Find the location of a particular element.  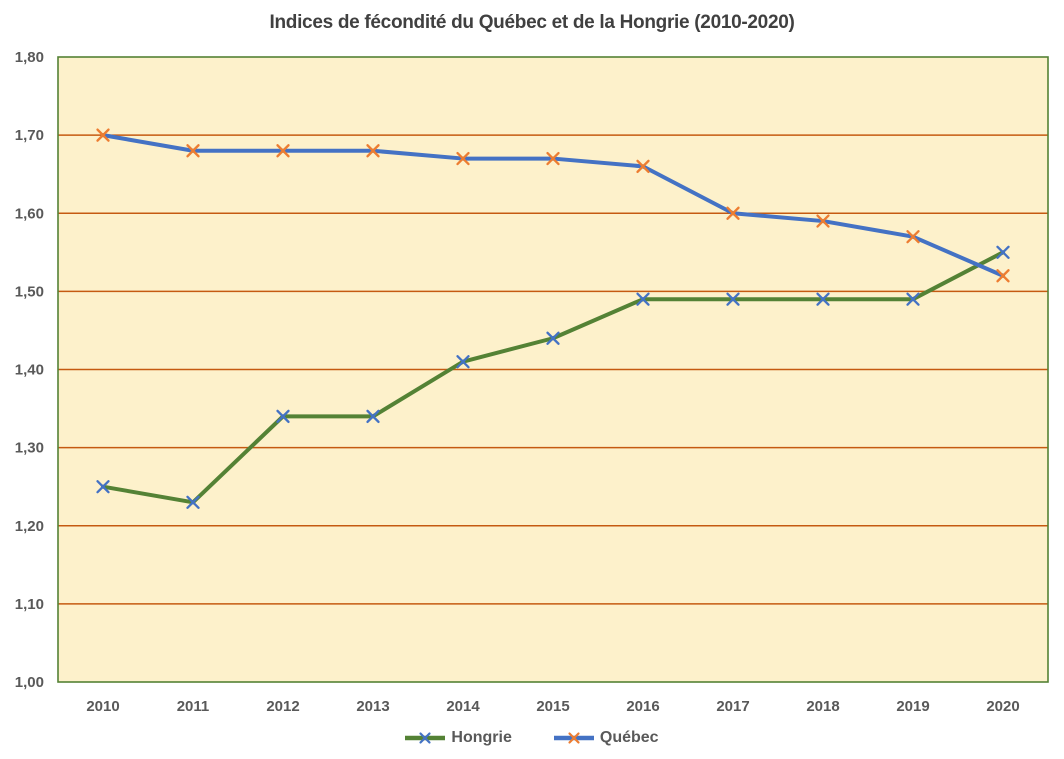

y-axis-tick-label: 1,70 is located at coordinates (29, 135).